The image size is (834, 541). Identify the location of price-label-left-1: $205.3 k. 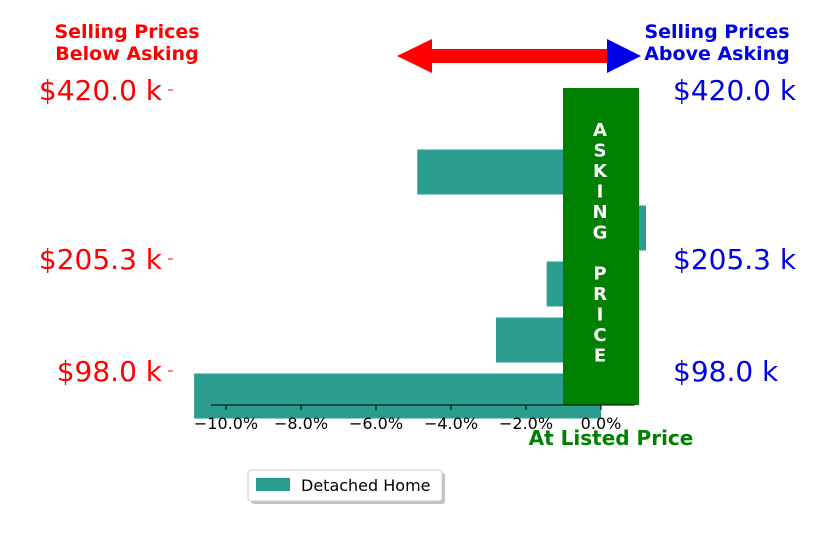
(101, 259).